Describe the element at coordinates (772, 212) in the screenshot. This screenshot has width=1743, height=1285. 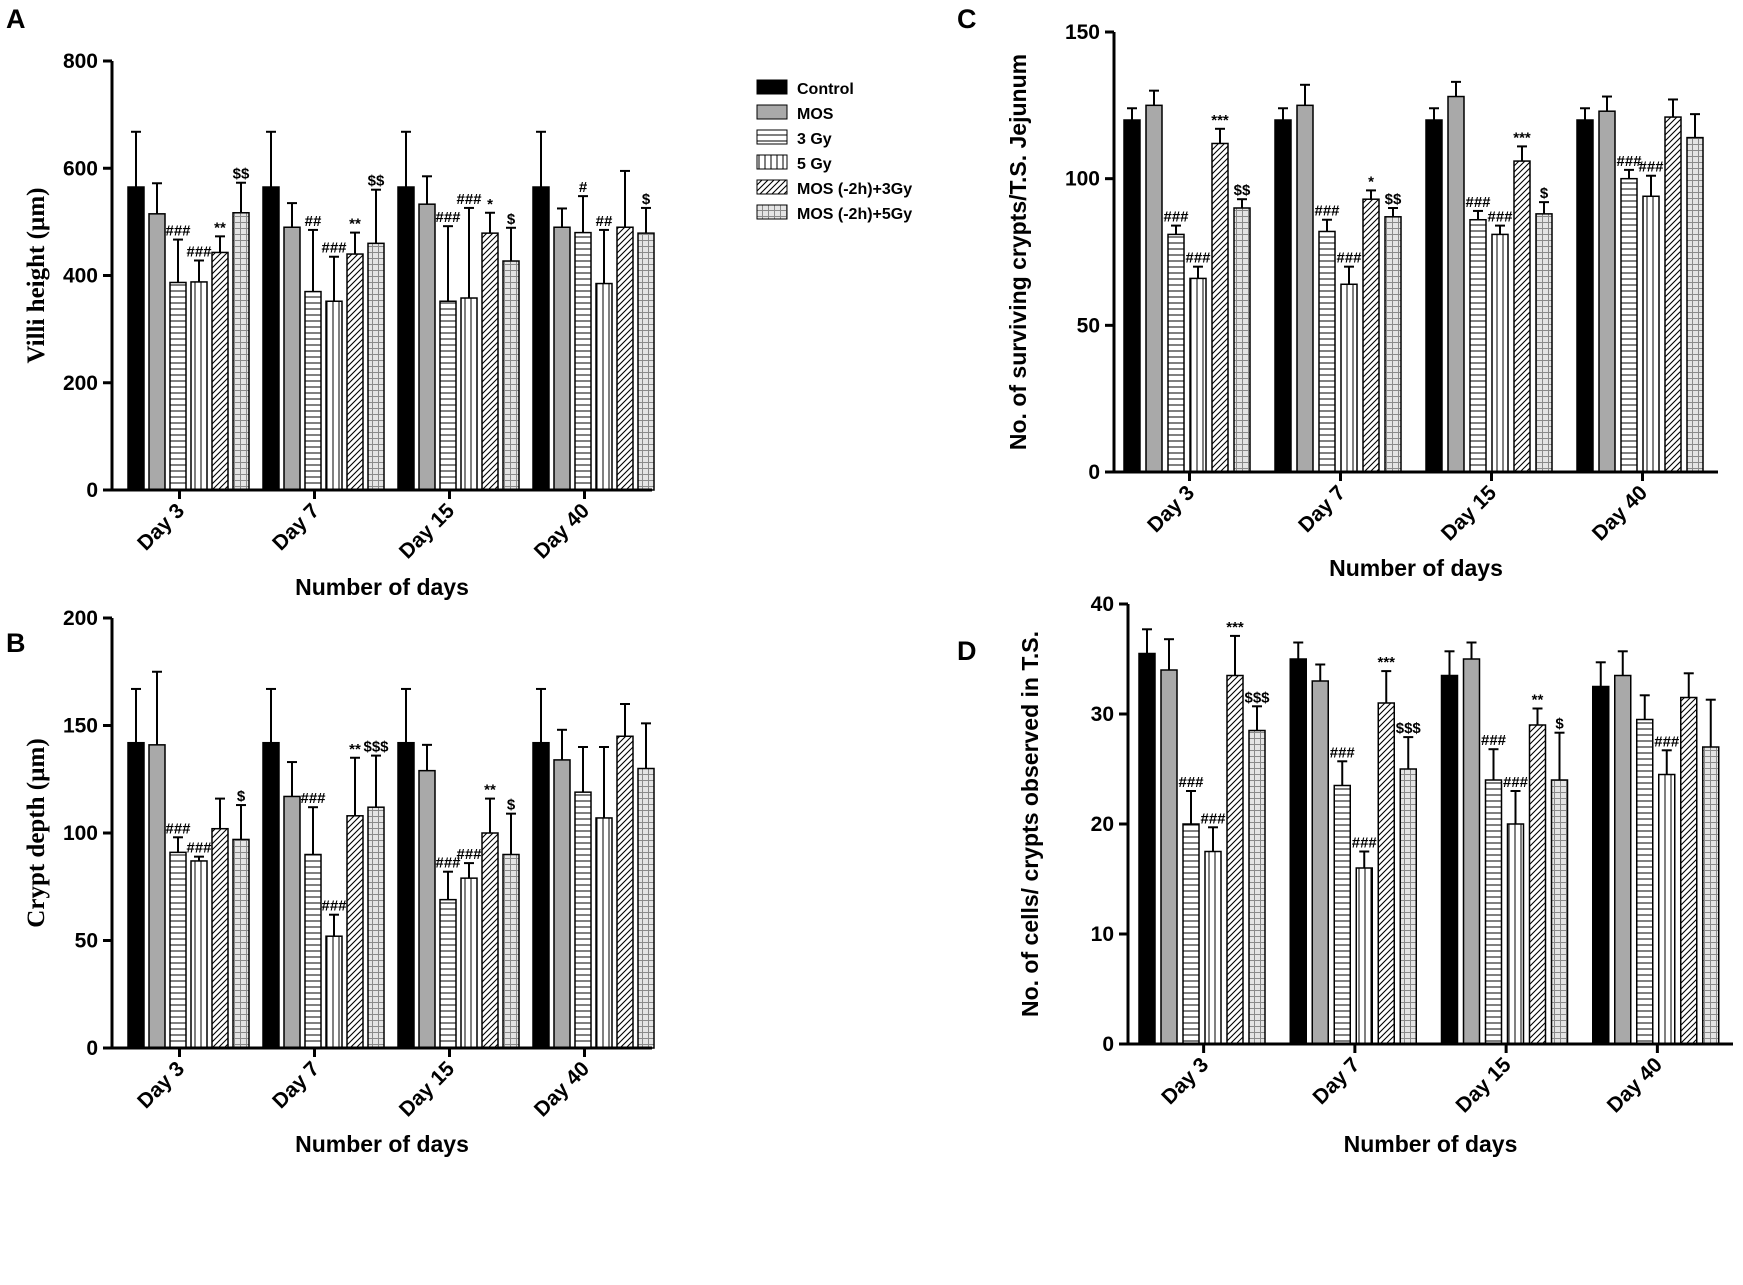
I see `legend-swatch-mos-5gy` at that location.